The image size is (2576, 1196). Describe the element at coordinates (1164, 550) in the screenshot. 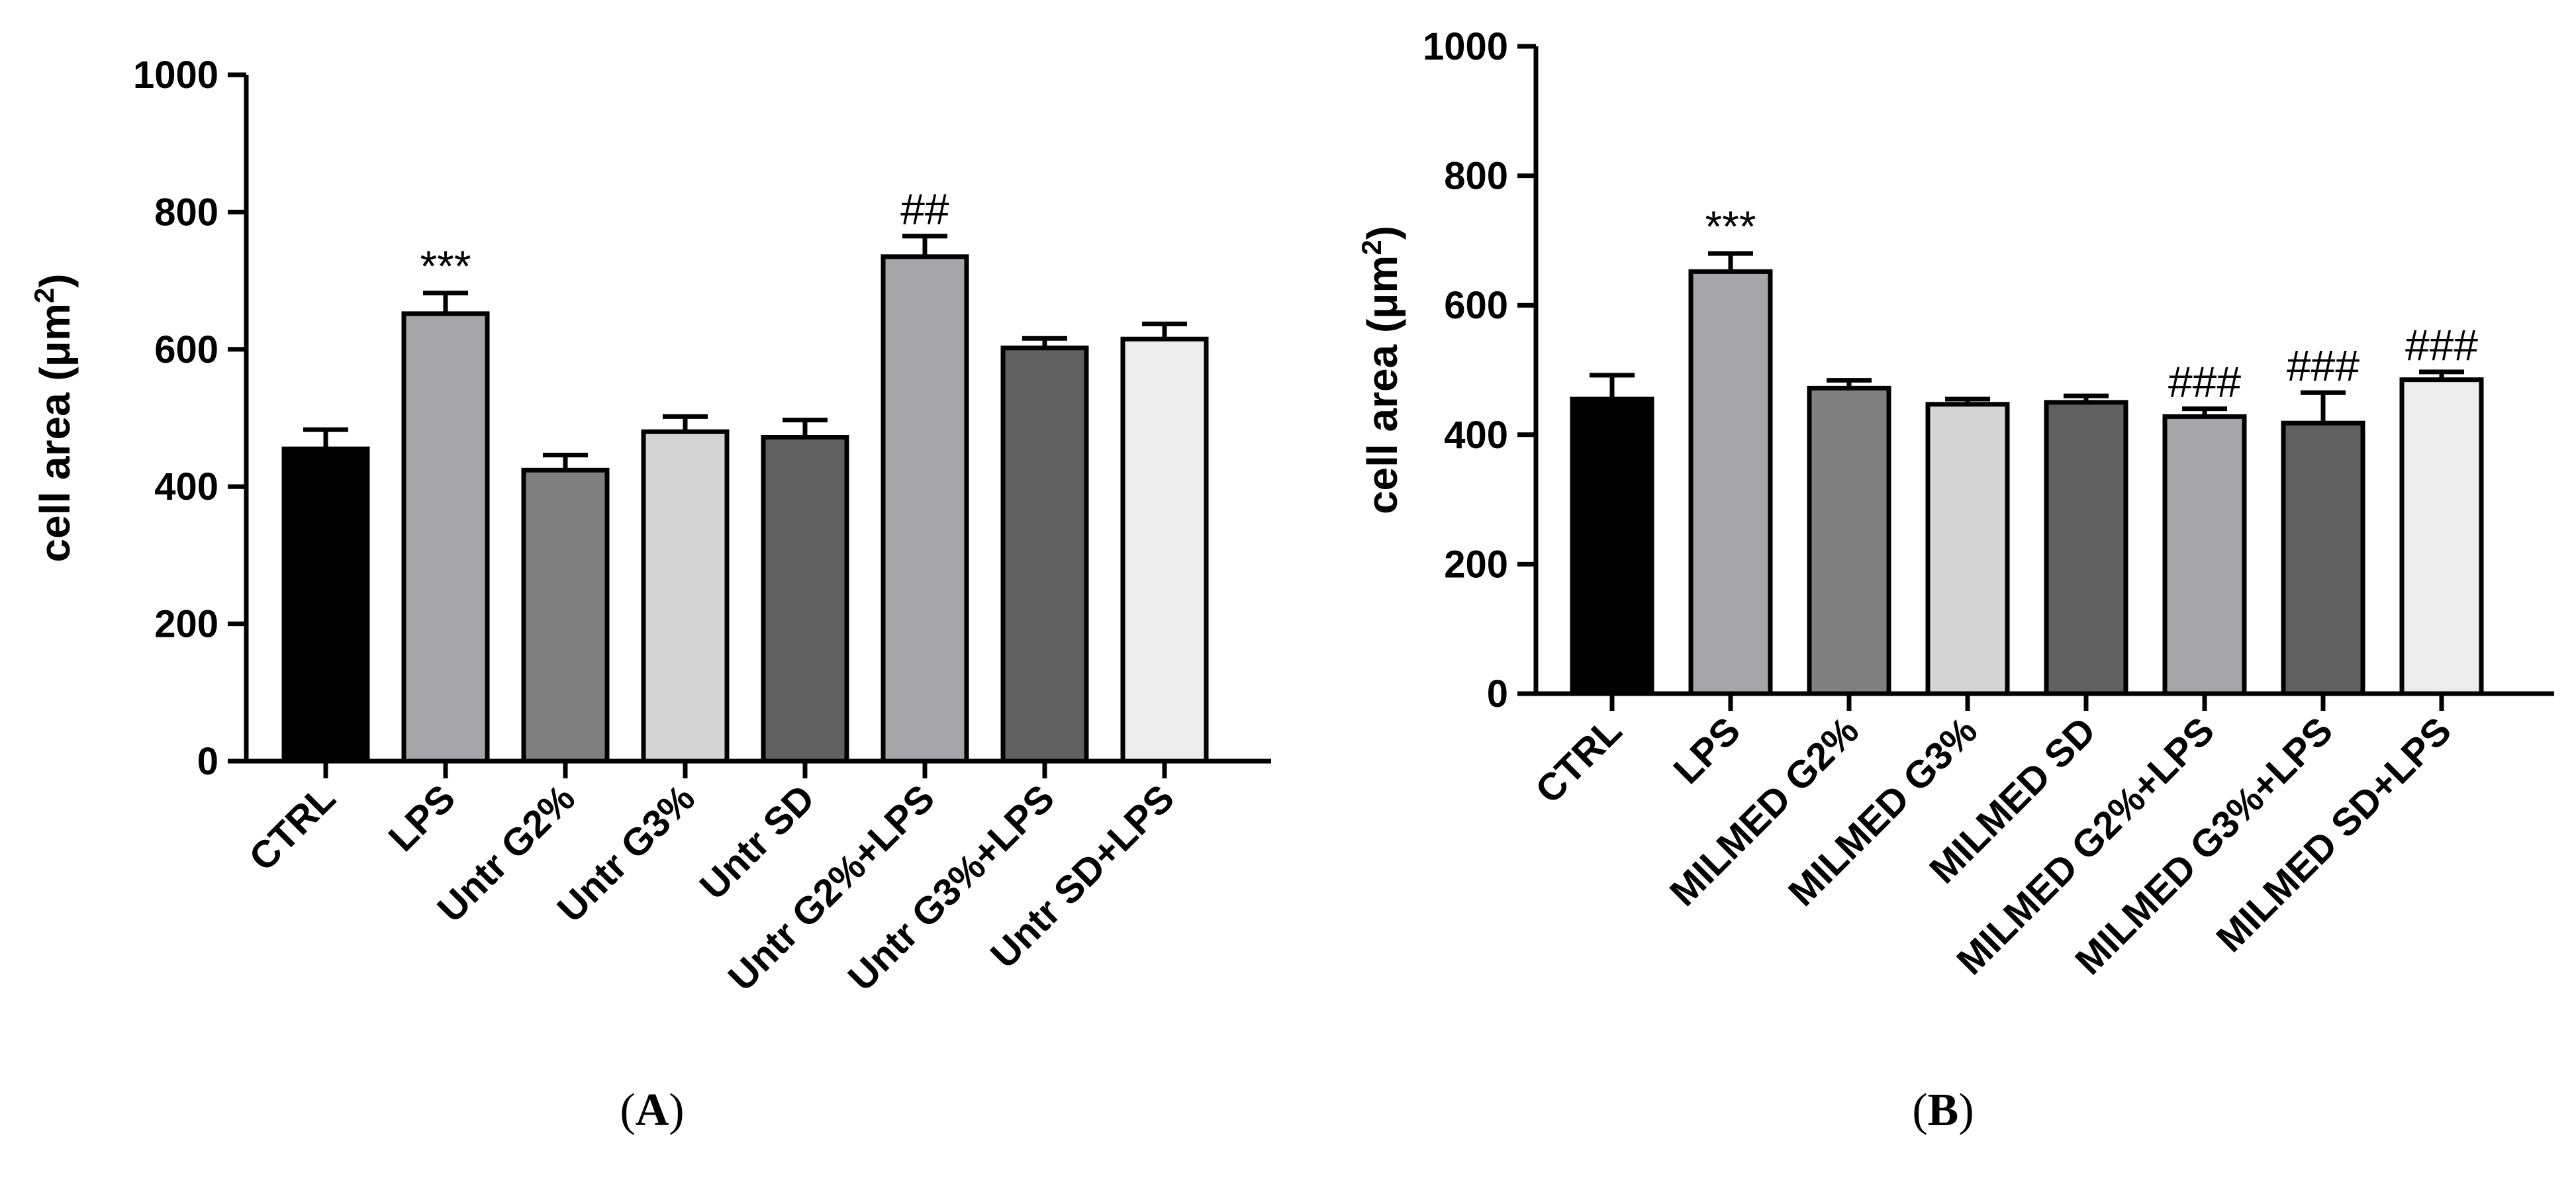

I see `bar-untr-sd-lps` at that location.